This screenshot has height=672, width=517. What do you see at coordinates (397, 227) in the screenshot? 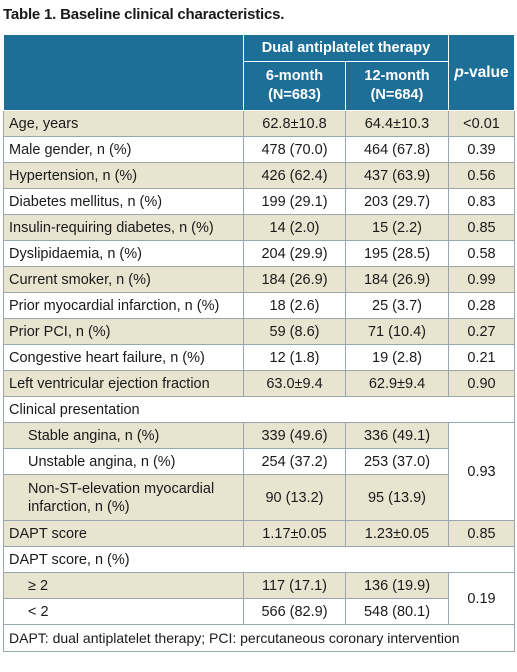
I see `value-12-month: 15 (2.2)` at bounding box center [397, 227].